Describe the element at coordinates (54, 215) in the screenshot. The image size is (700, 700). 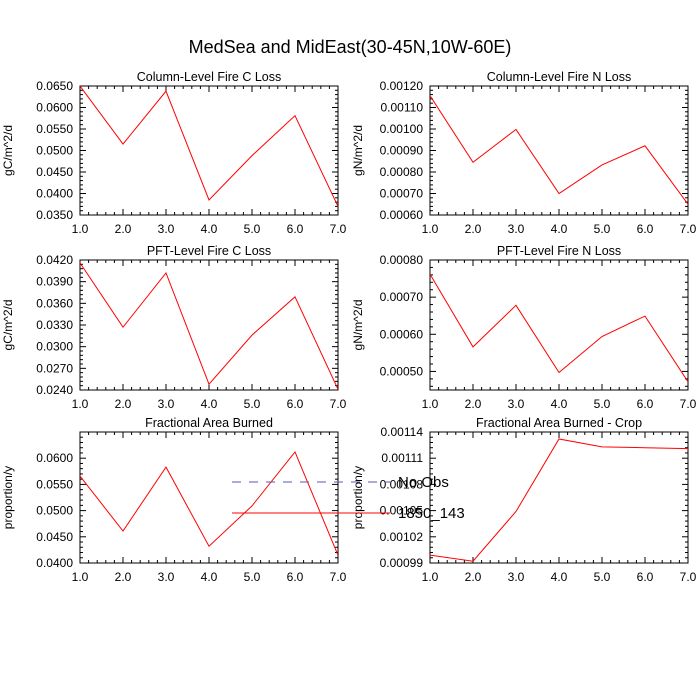
I see `y-tick-label: 0.0350` at that location.